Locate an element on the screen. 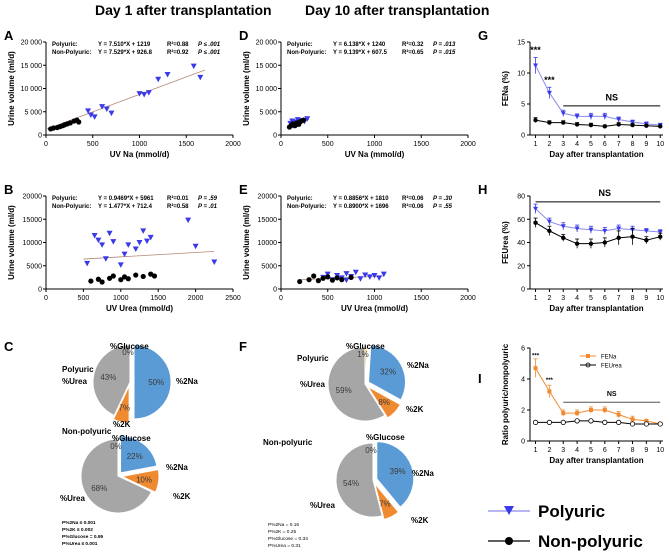 This screenshot has width=669, height=555. y-tick-label: 15 is located at coordinates (521, 43).